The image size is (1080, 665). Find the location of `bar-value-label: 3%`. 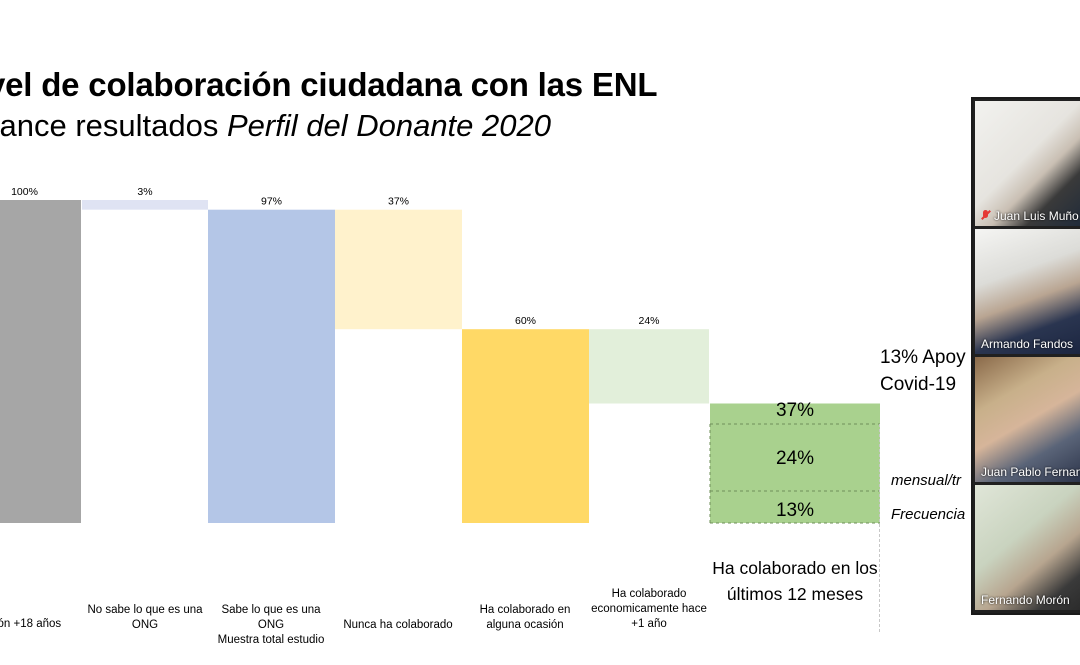

bar-value-label: 3% is located at coordinates (144, 192).